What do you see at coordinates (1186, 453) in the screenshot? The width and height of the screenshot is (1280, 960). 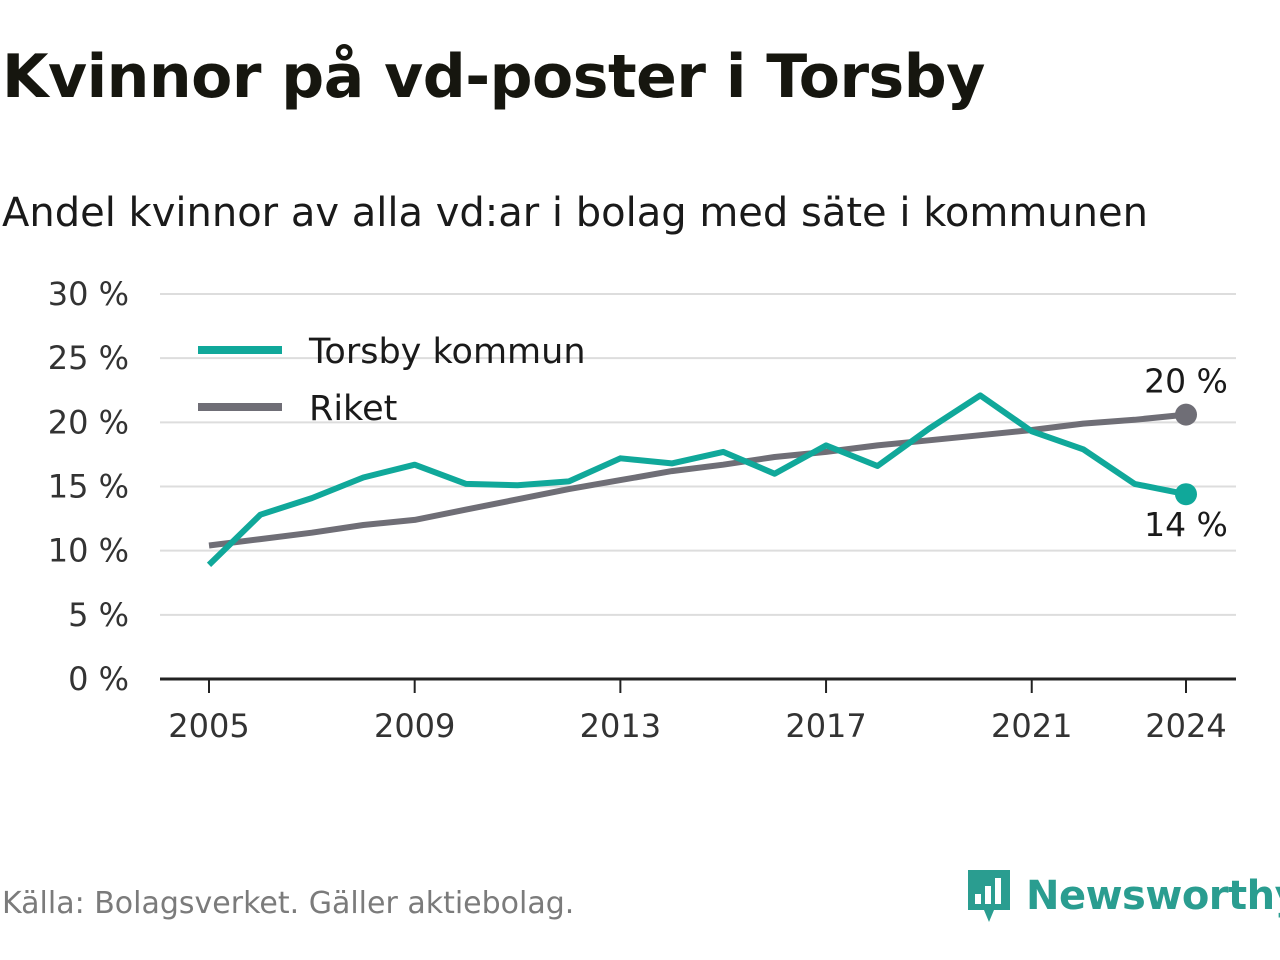 I see `end-labels: 14 % 20 %` at bounding box center [1186, 453].